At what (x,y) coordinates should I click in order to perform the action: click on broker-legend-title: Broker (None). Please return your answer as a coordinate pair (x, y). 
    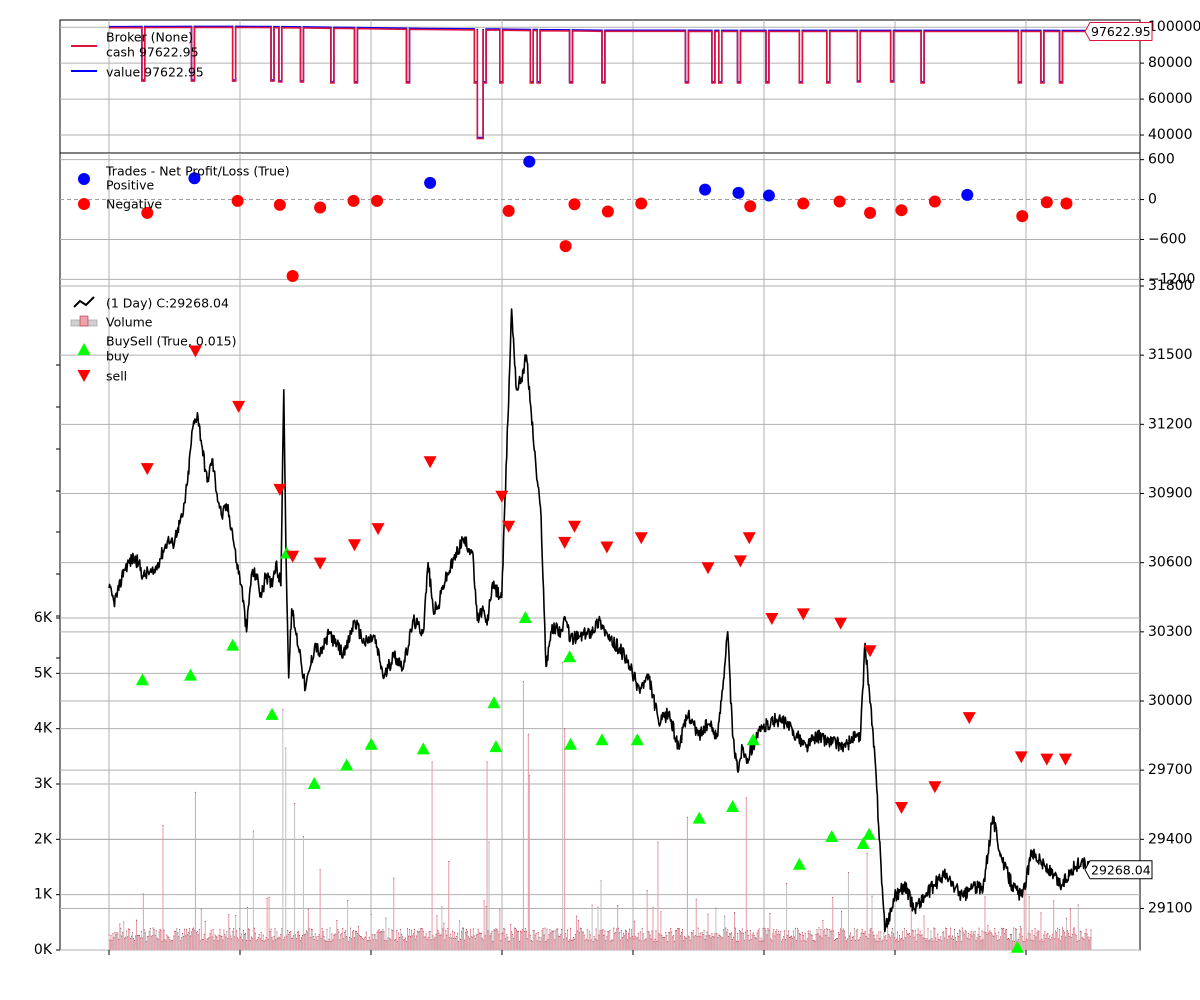
    Looking at the image, I should click on (149, 37).